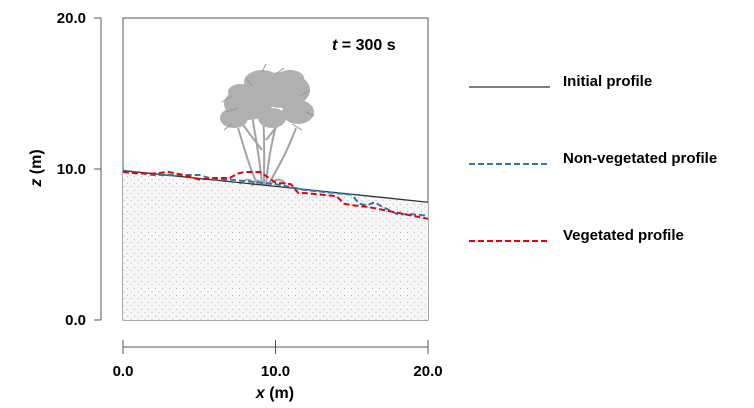 This screenshot has width=754, height=408. What do you see at coordinates (427, 371) in the screenshot?
I see `x-tick-label: 20.0` at bounding box center [427, 371].